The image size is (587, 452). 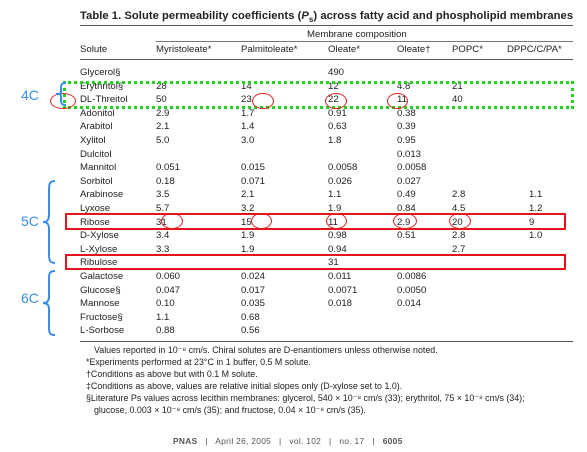 I want to click on value-cell: 28, so click(x=161, y=86).